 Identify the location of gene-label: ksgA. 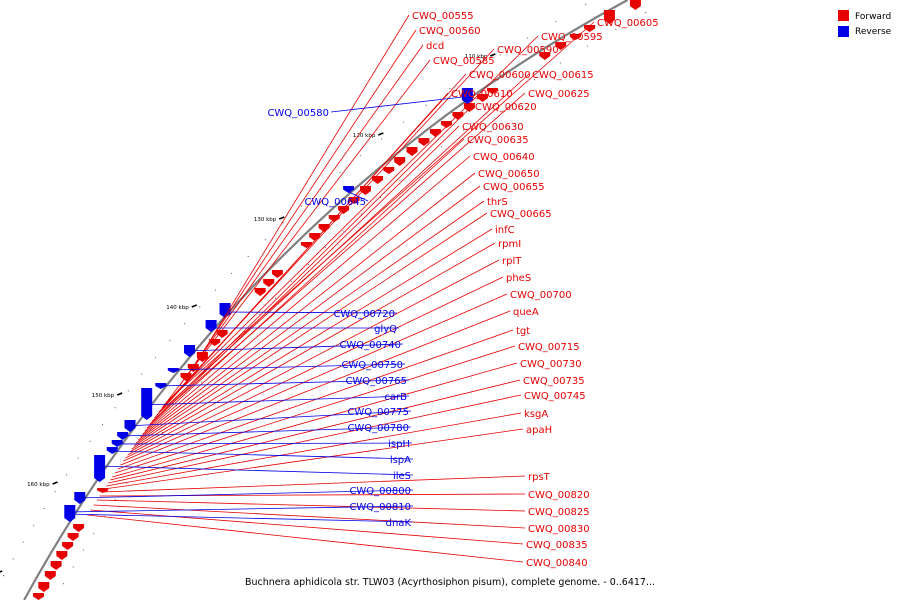
(536, 414).